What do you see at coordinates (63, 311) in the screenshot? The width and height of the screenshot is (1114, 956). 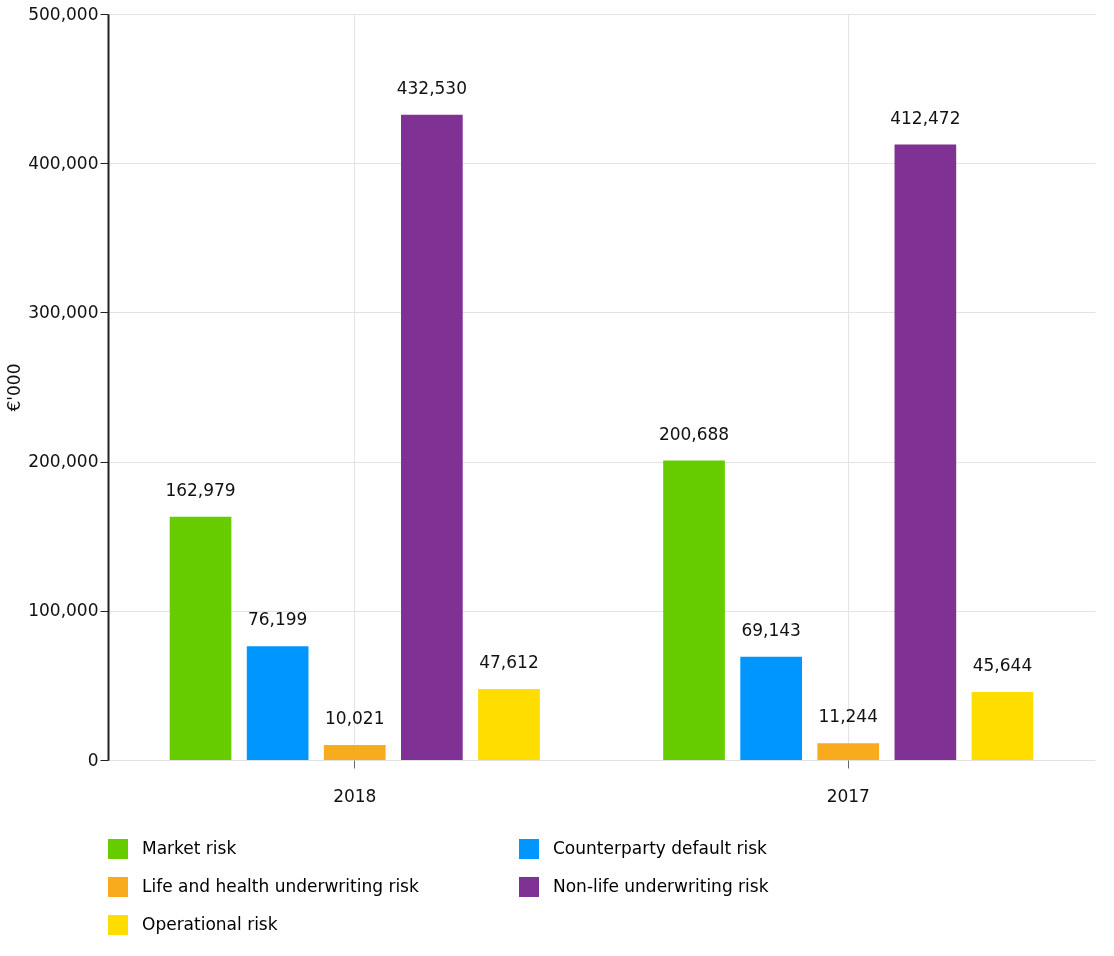 I see `y-tick-label: 300,000` at bounding box center [63, 311].